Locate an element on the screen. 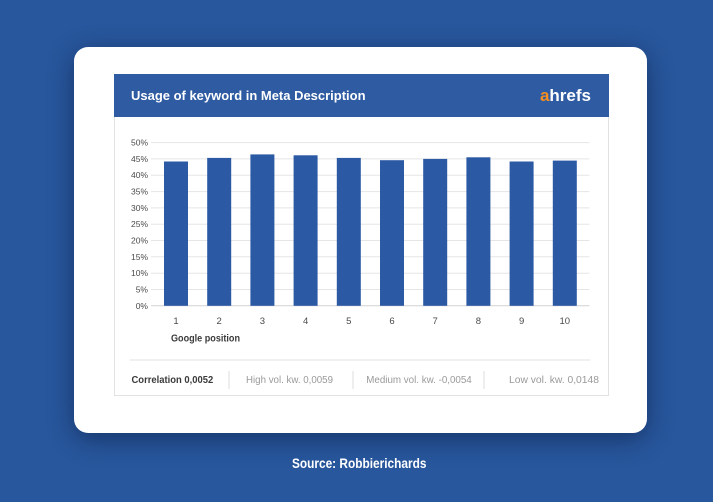 The image size is (713, 502). svg-text: Low vol. kw. 0,0148 is located at coordinates (554, 380).